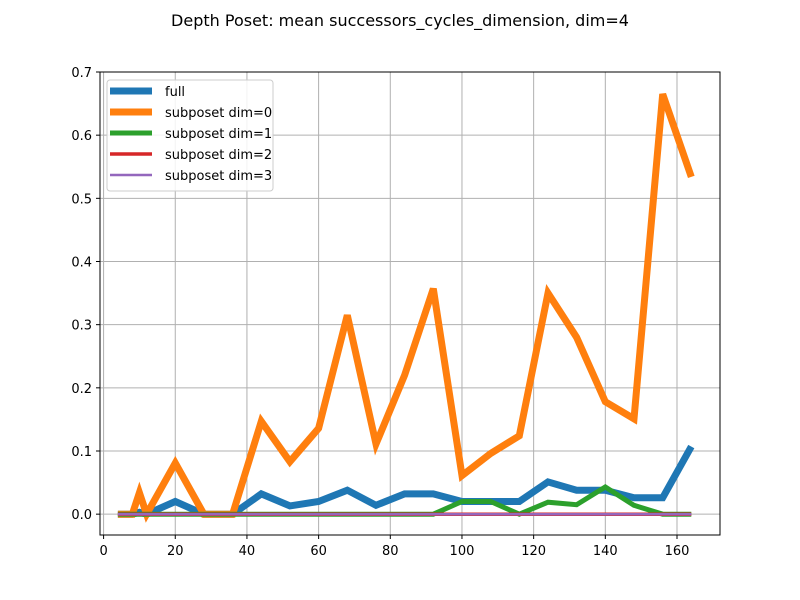  I want to click on legend-label: subposet dim=1, so click(218, 134).